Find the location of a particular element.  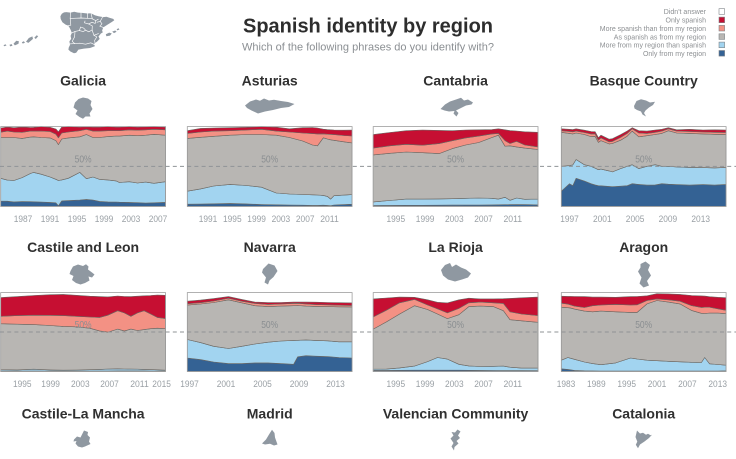

svg-text: La Rioja is located at coordinates (455, 247).